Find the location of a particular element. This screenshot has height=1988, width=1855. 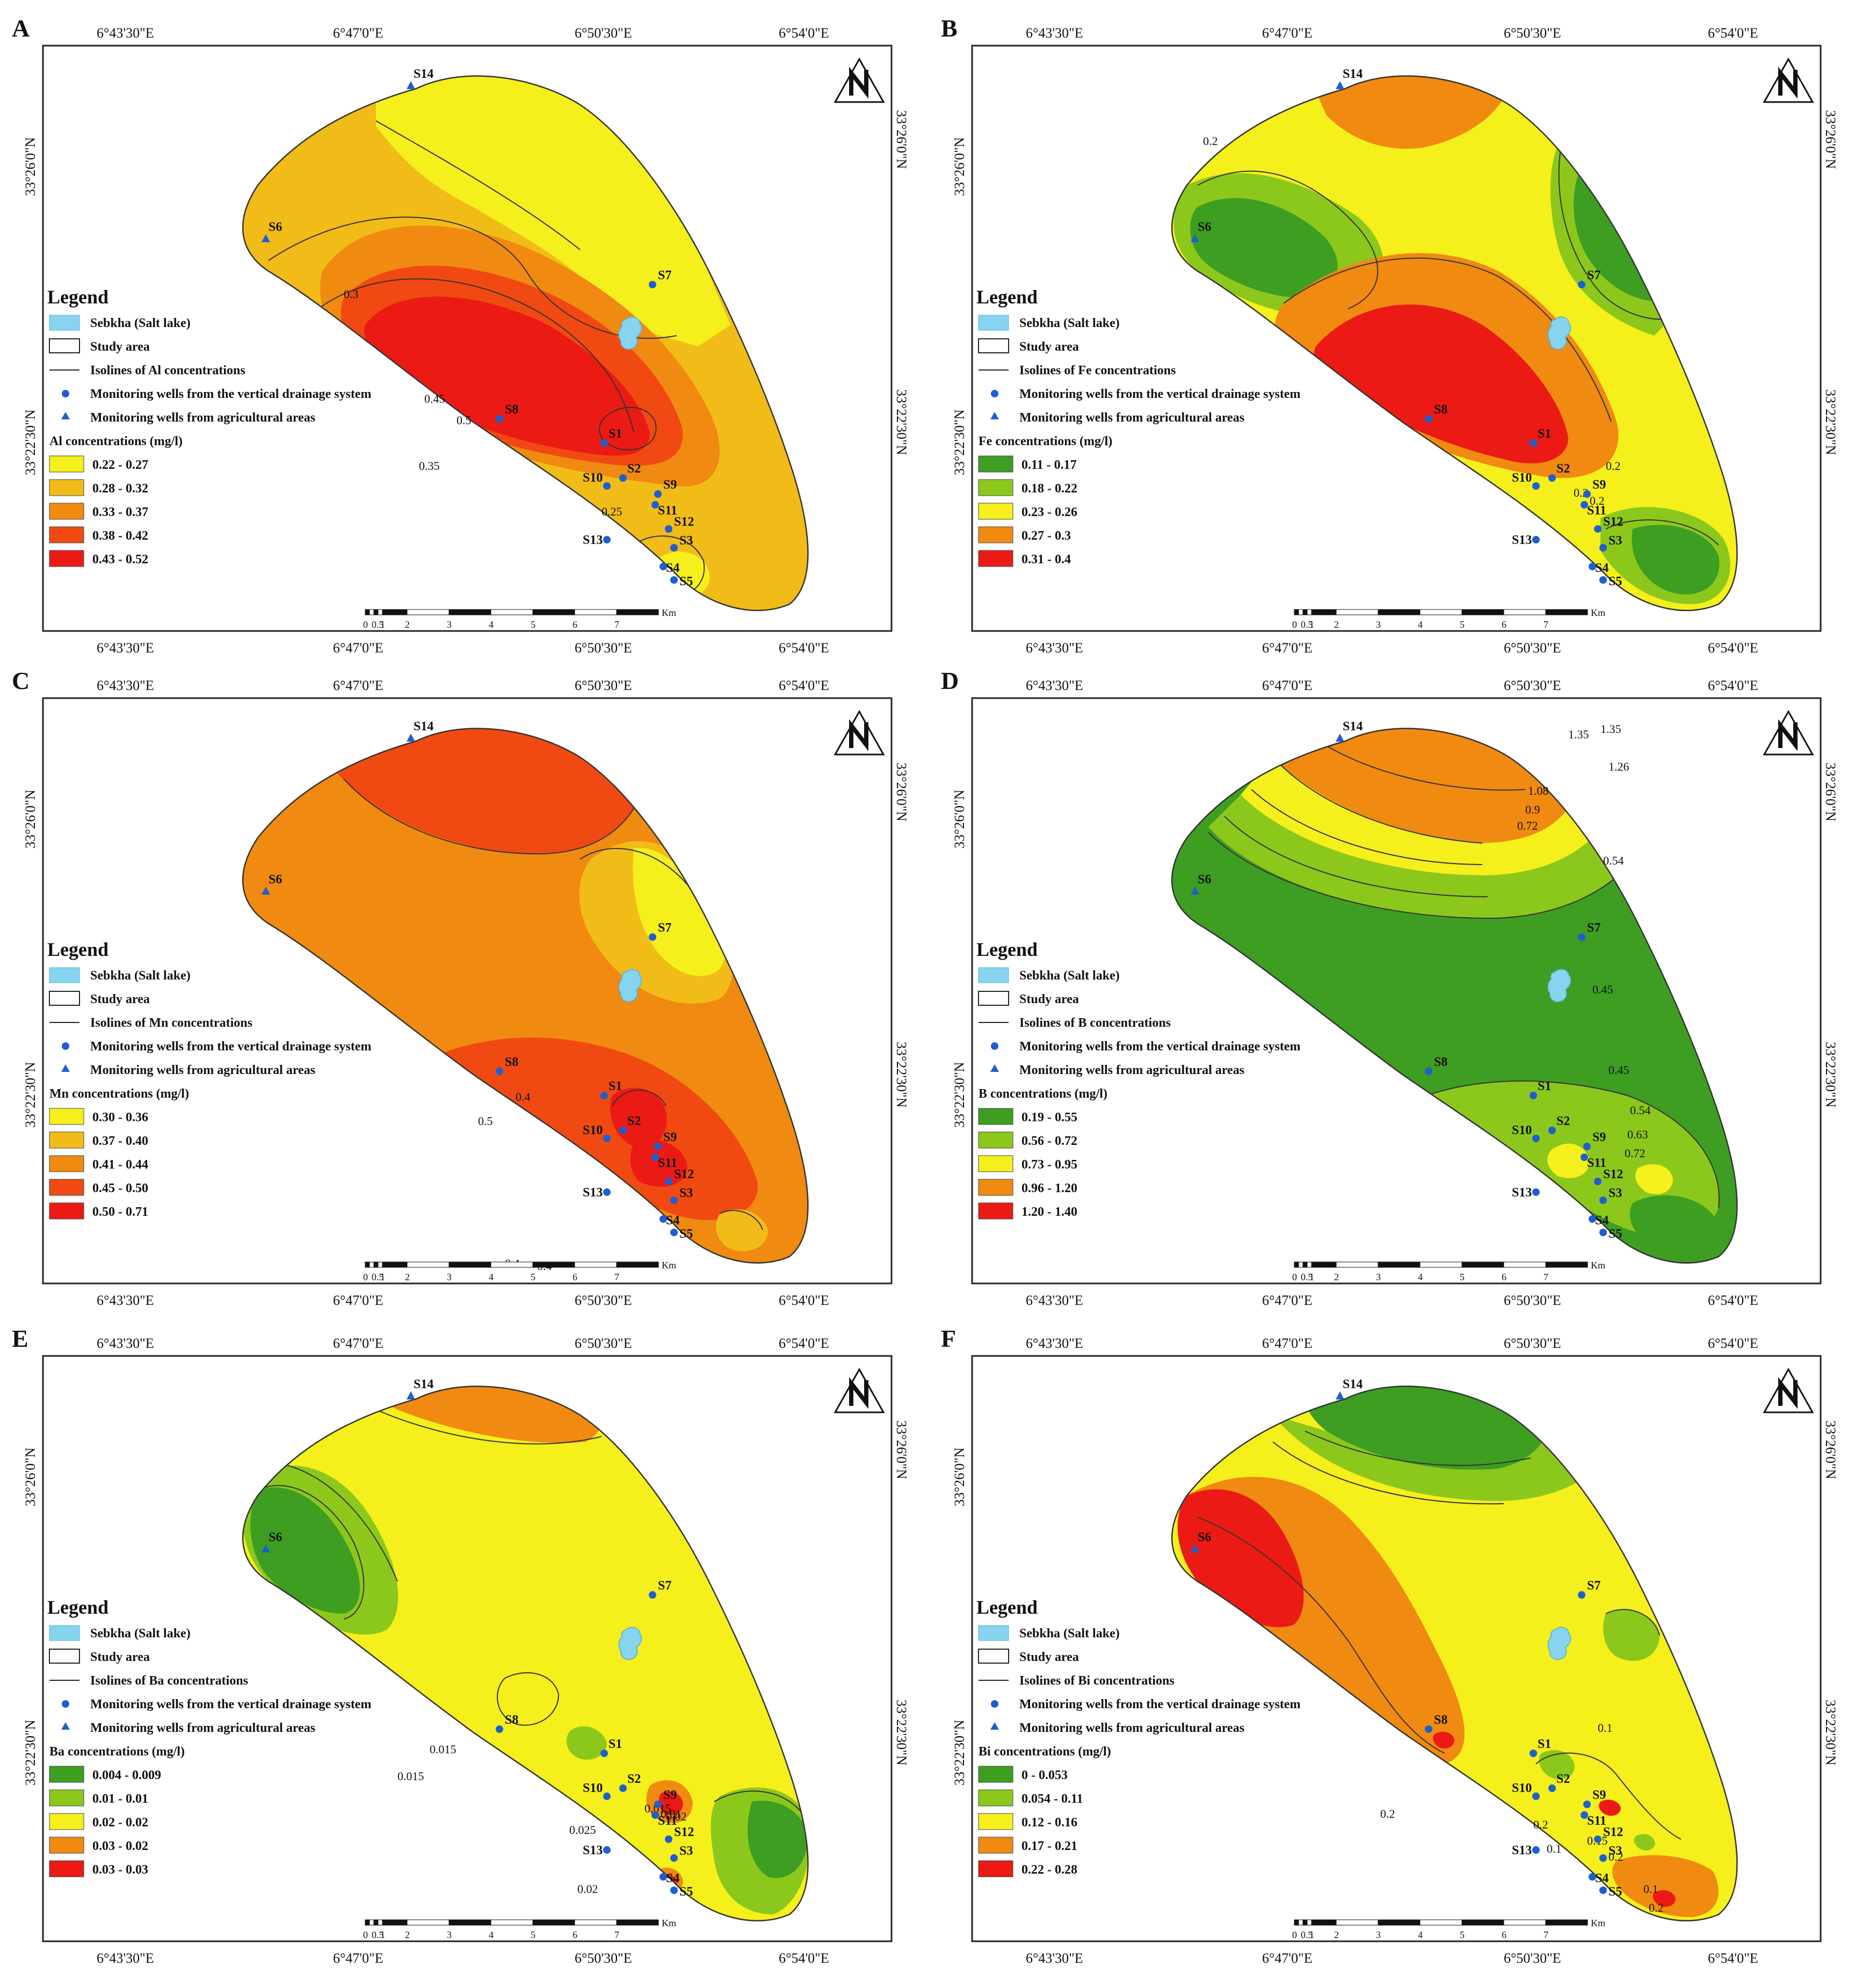

study-area-outline is located at coordinates (1454, 1653).